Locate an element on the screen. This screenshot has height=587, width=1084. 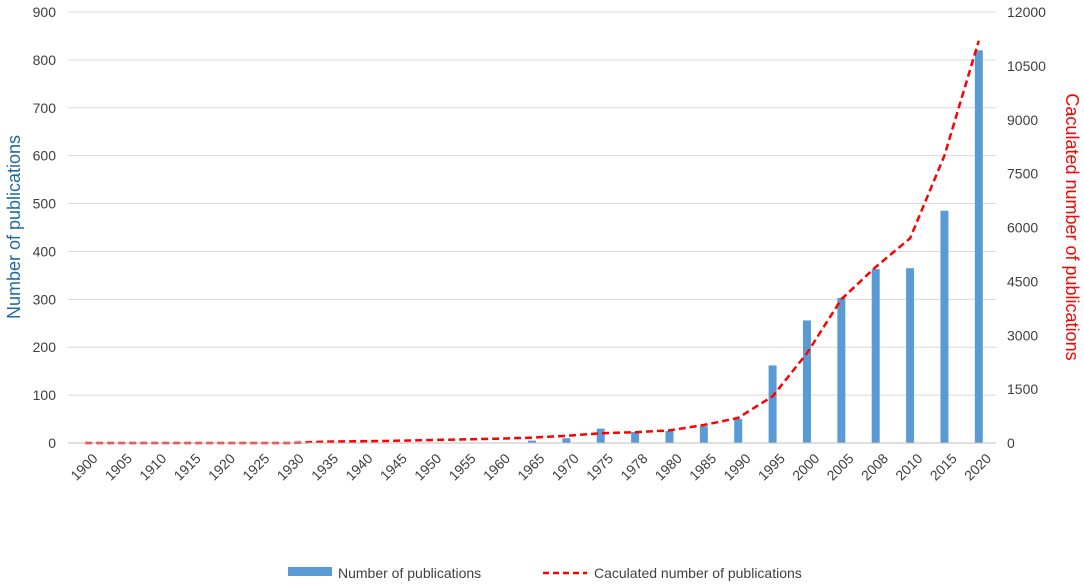
y2-tick-label: 1500 is located at coordinates (1022, 389).